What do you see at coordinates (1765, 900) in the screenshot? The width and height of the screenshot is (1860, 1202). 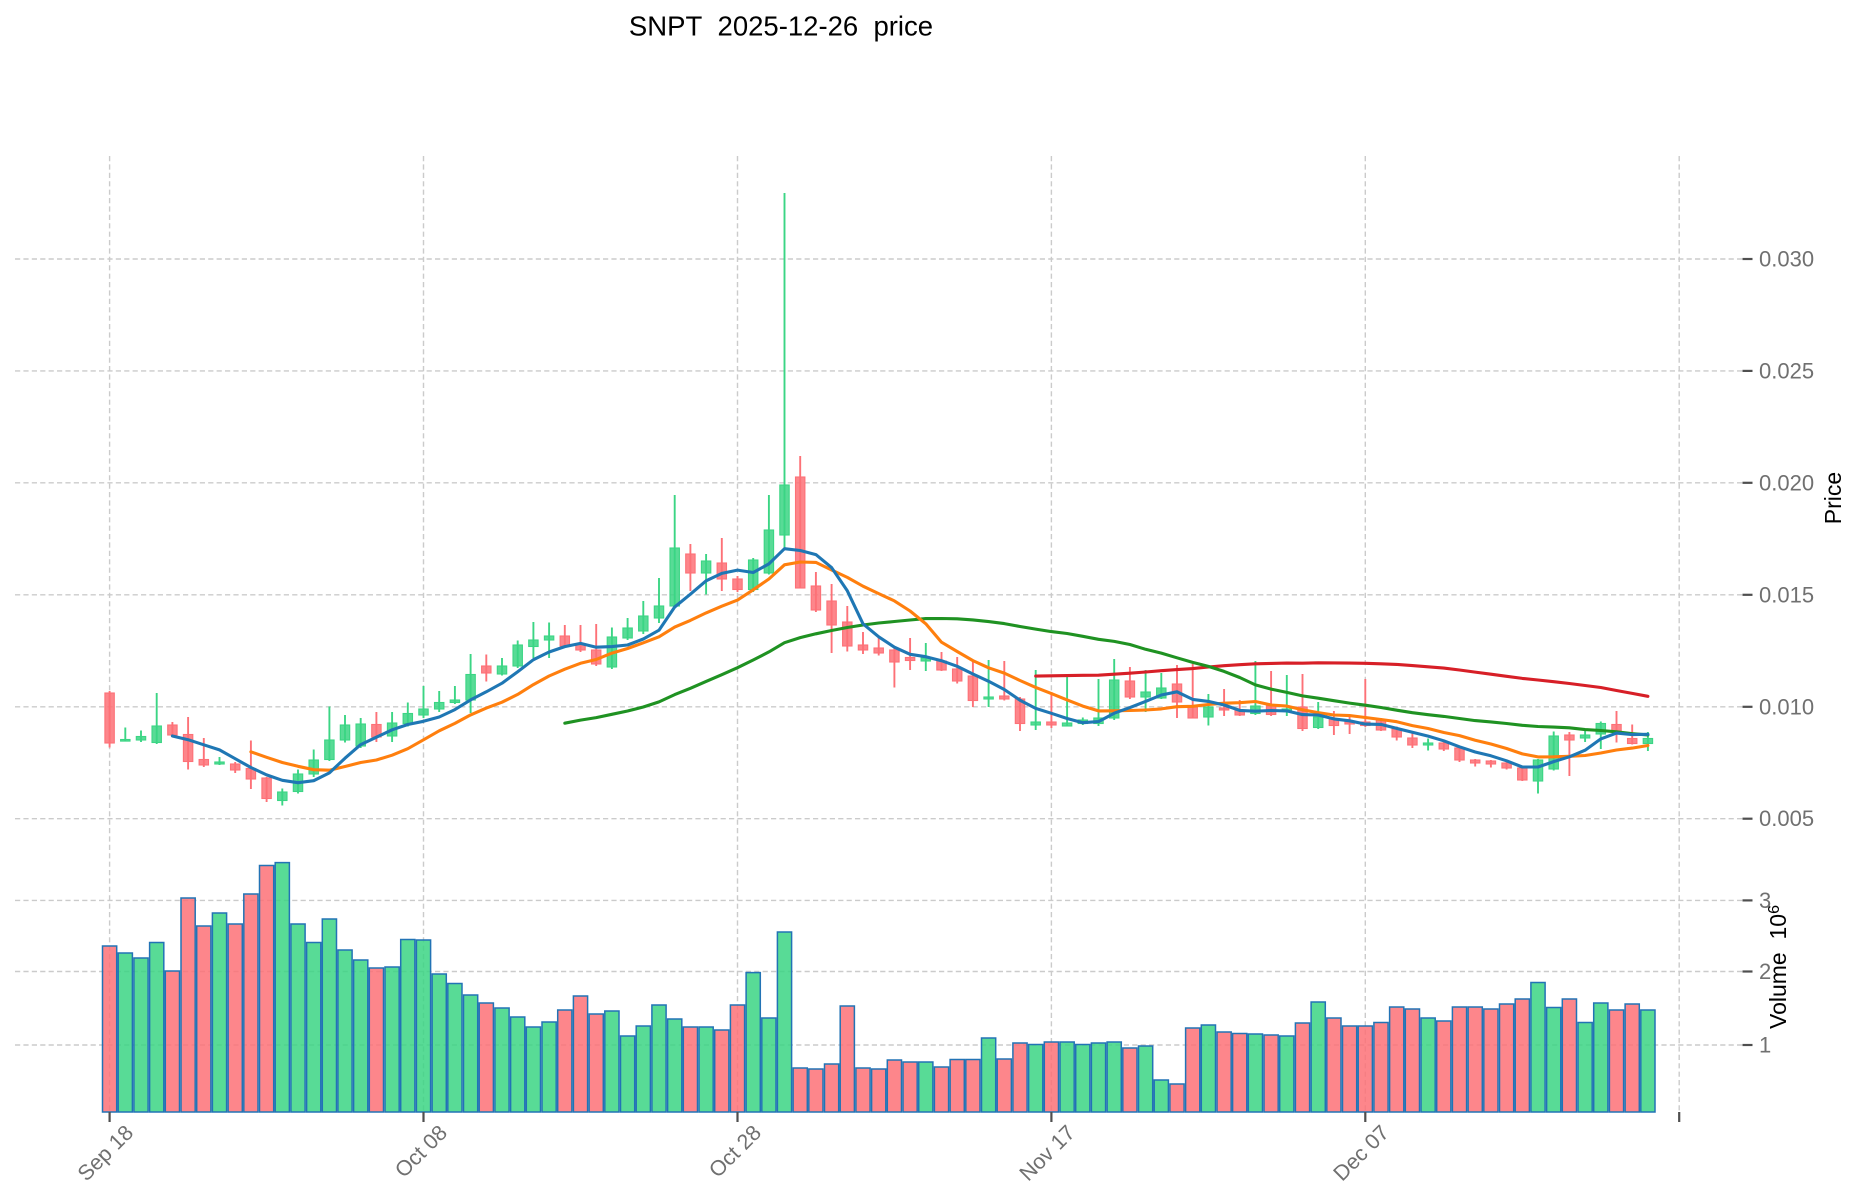 I see `svg-text: 3` at bounding box center [1765, 900].